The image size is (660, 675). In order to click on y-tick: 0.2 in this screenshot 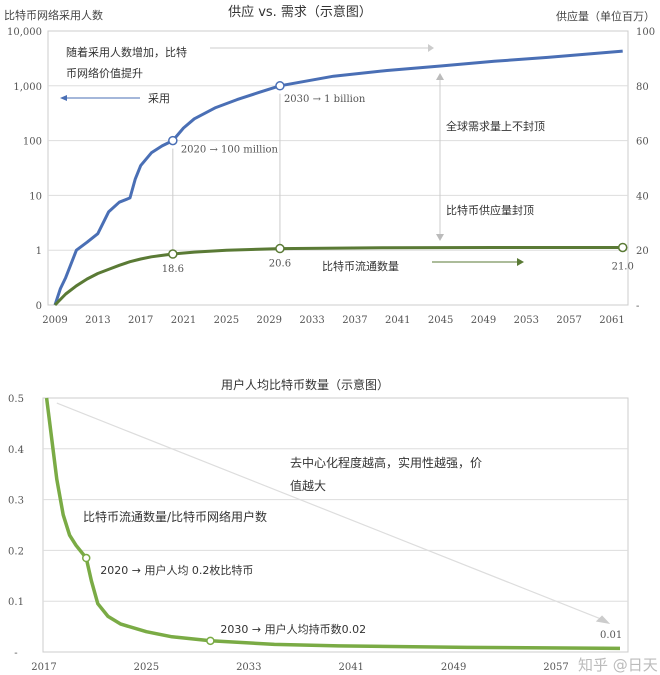, I will do `click(16, 551)`.